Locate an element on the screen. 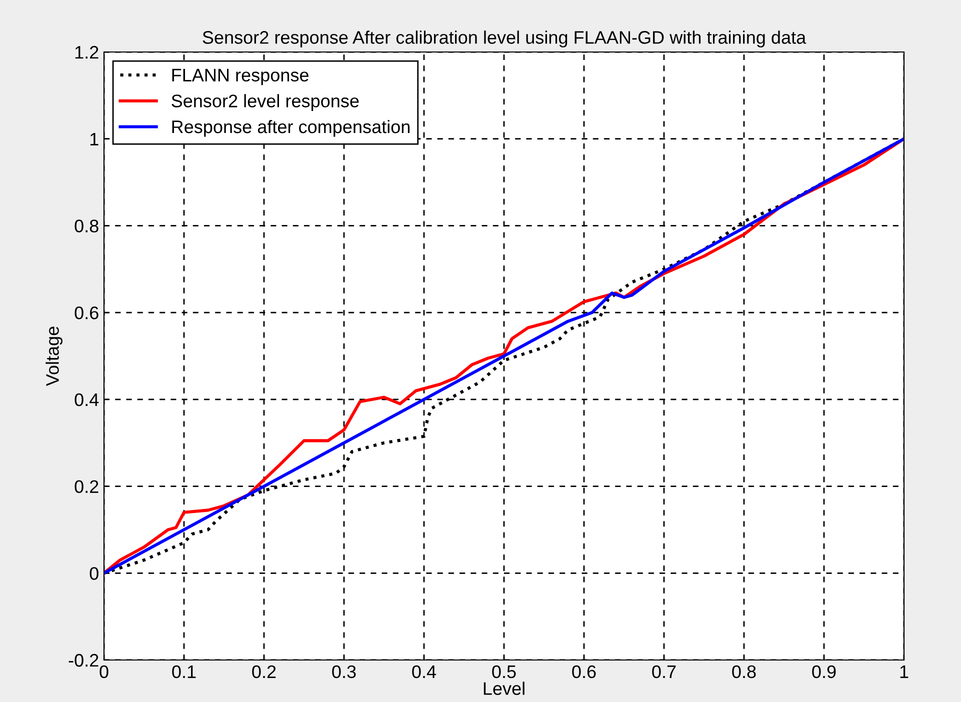 The width and height of the screenshot is (961, 702). y-axis-title: Voltage is located at coordinates (54, 356).